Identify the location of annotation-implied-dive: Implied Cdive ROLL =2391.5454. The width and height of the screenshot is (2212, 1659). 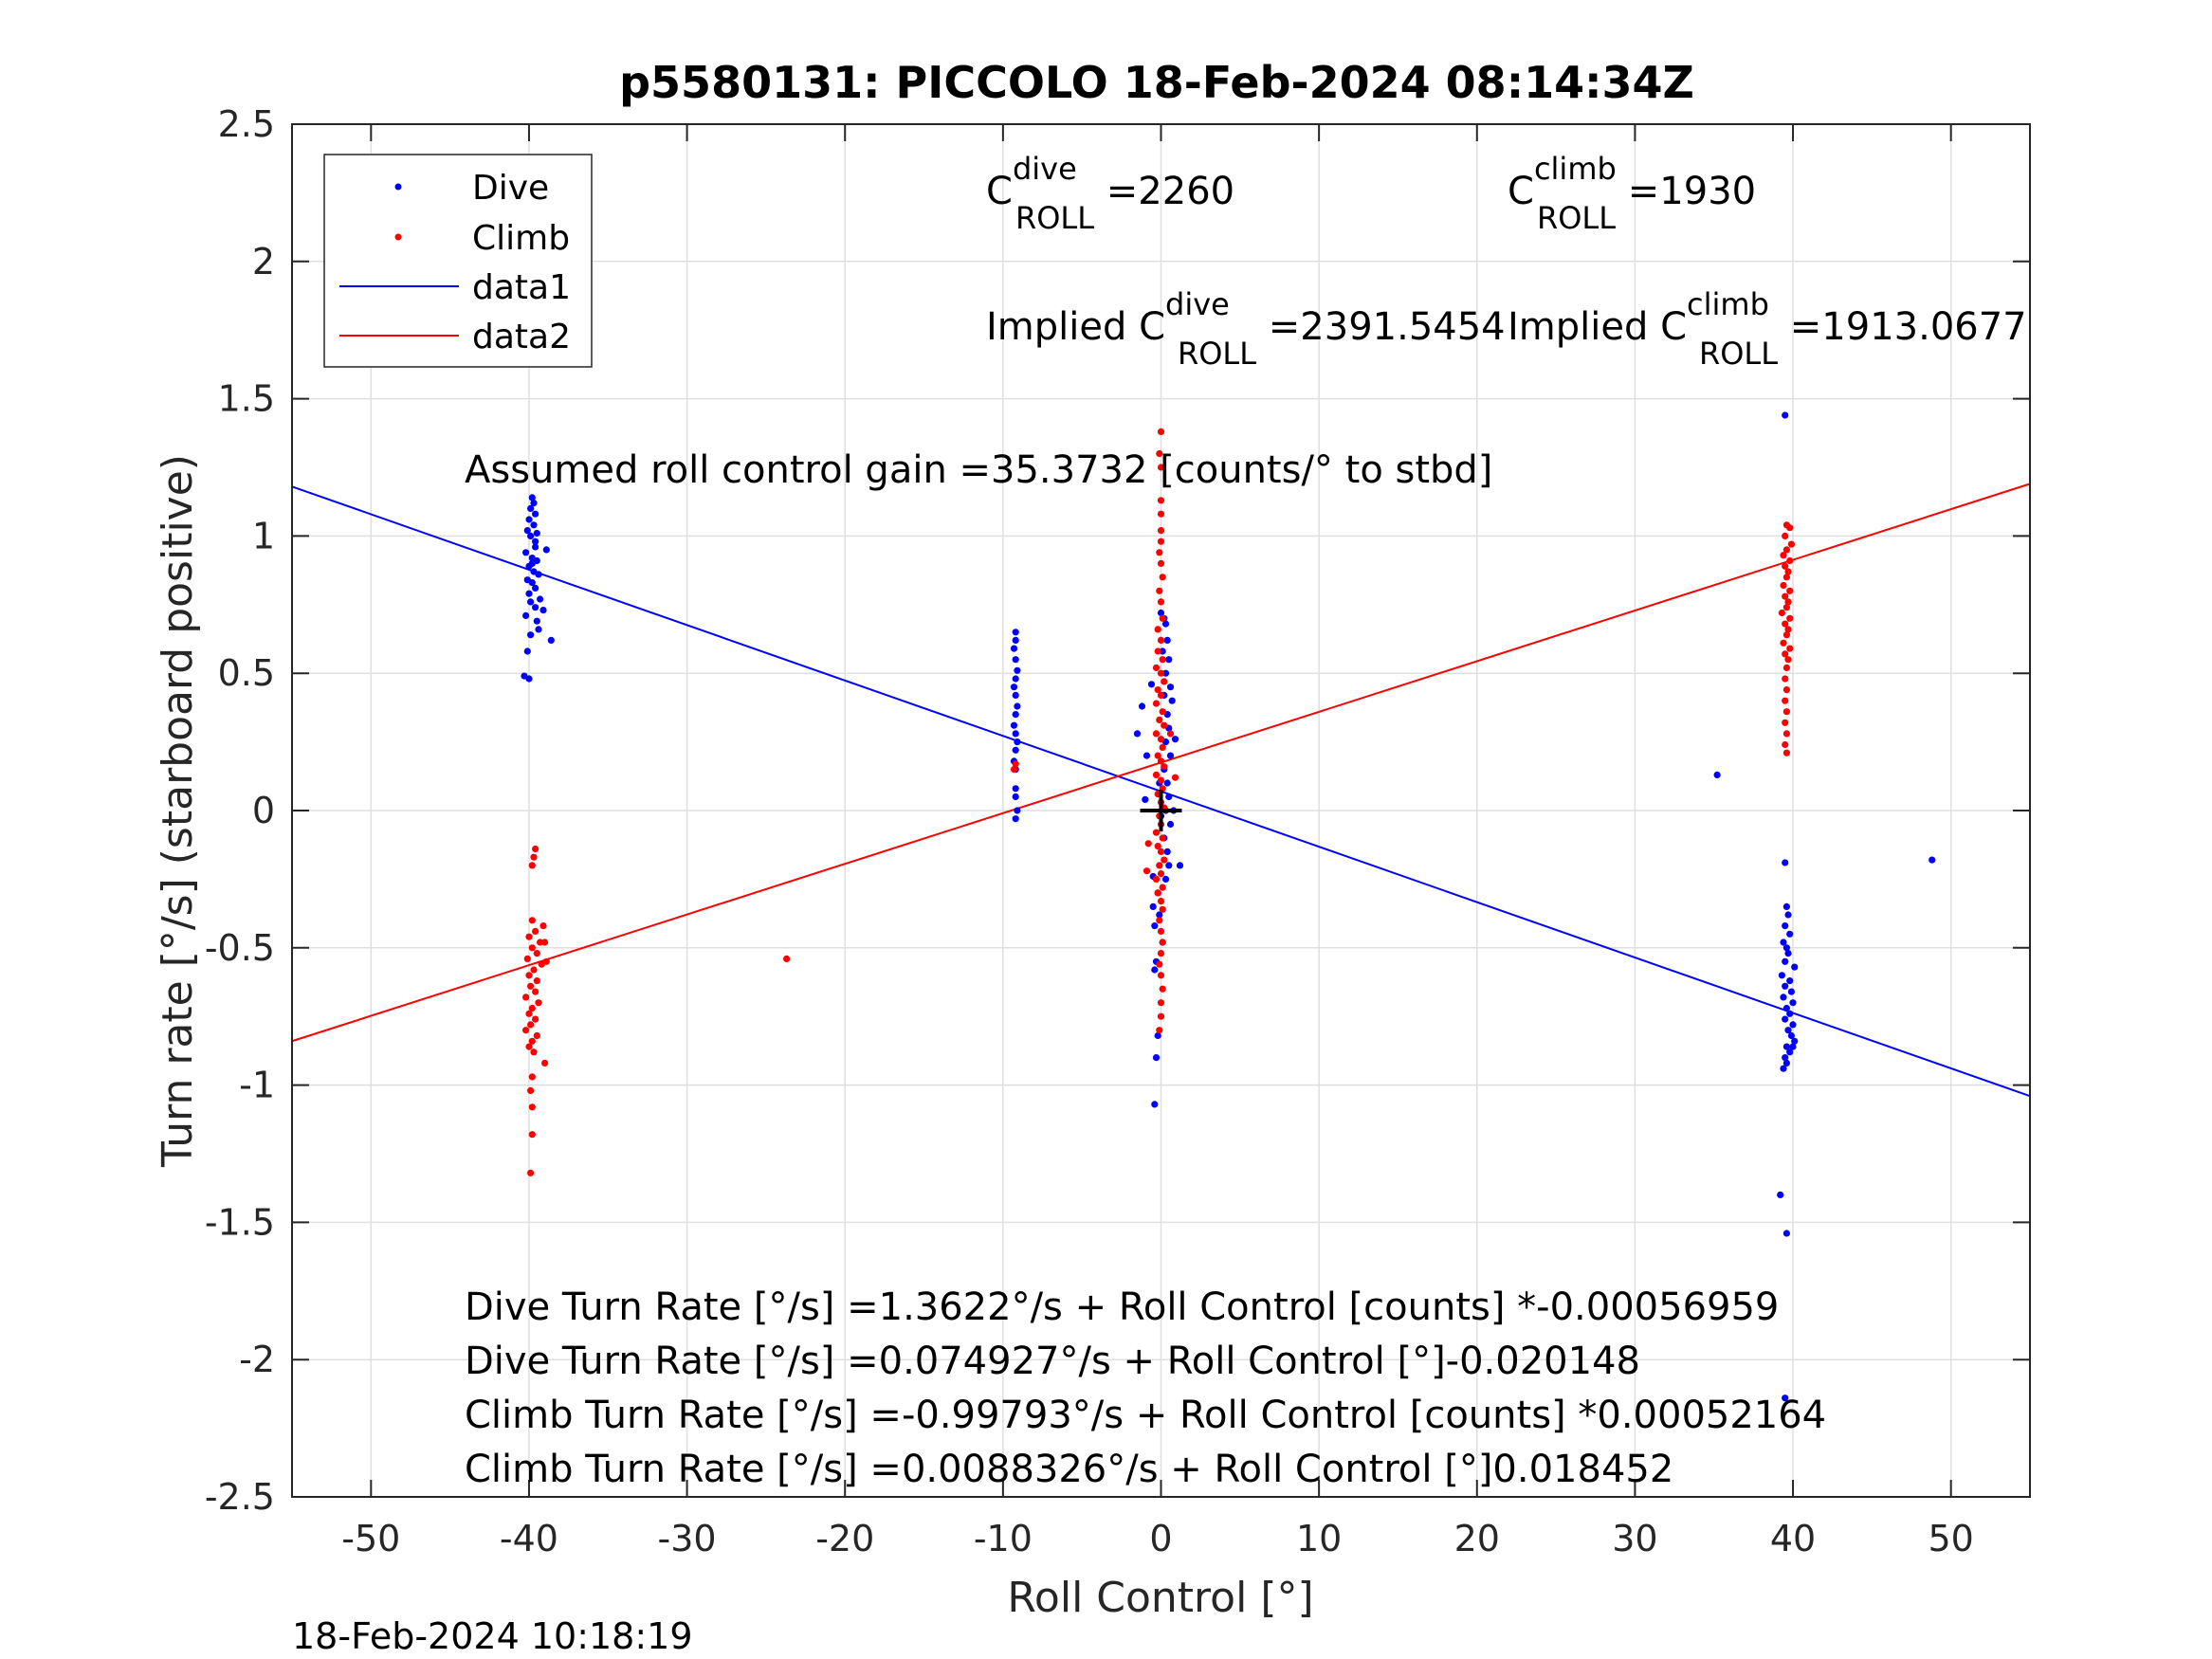
(1246, 329).